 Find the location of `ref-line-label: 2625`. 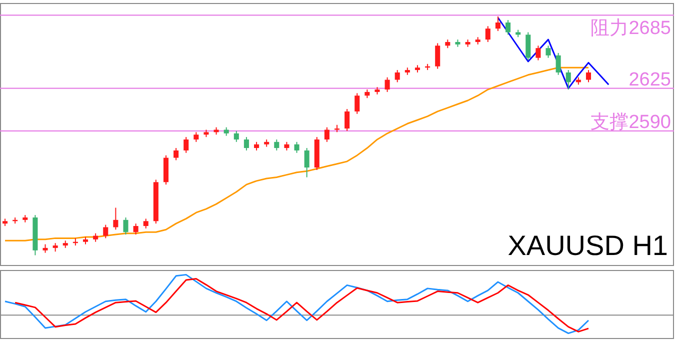

ref-line-label: 2625 is located at coordinates (649, 79).